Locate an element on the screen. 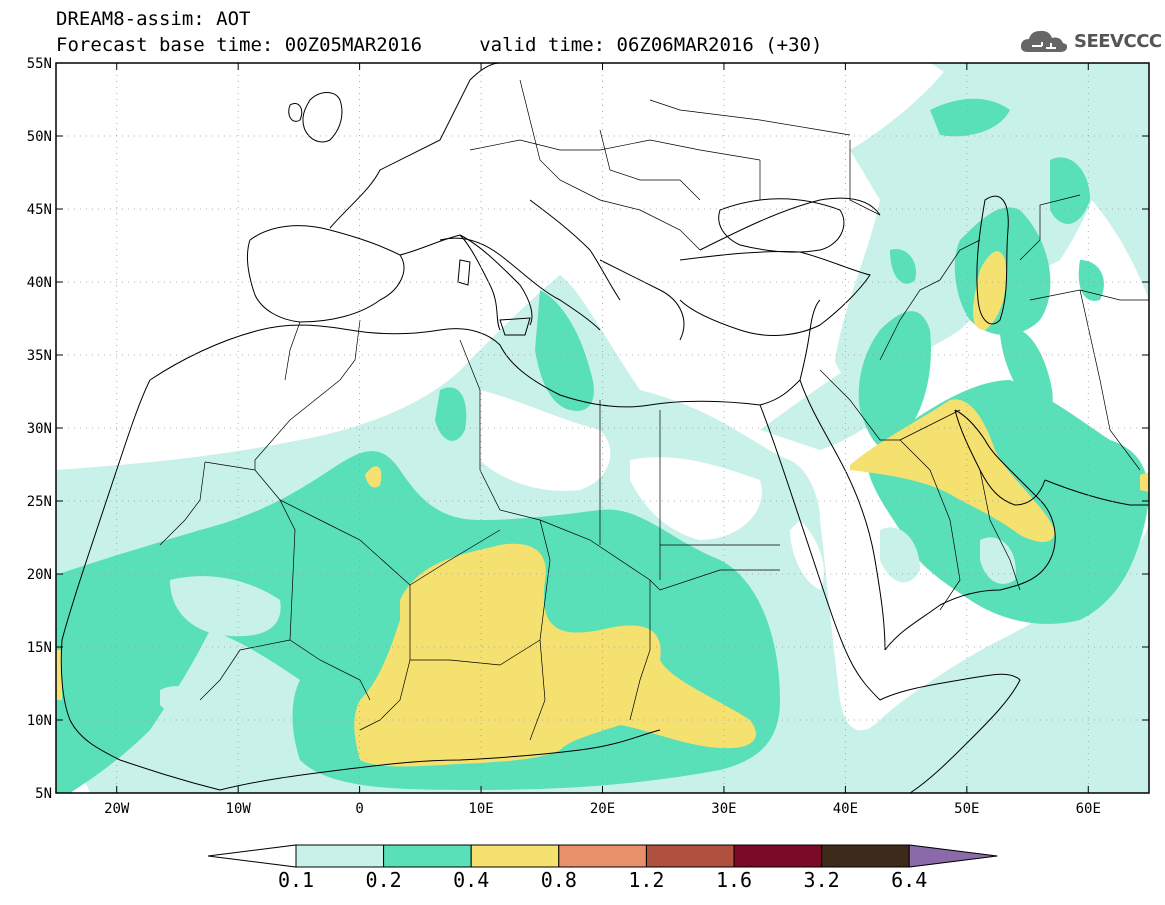  colorbar-level-label: 0.4 is located at coordinates (471, 880).